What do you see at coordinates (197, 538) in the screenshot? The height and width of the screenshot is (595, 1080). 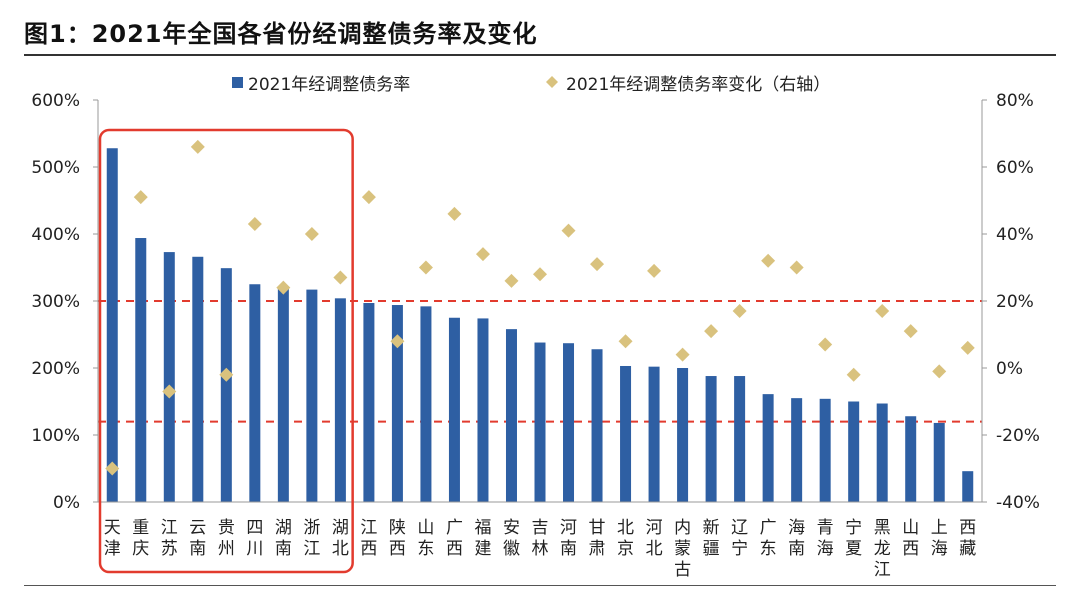 I see `category-label: 云南` at bounding box center [197, 538].